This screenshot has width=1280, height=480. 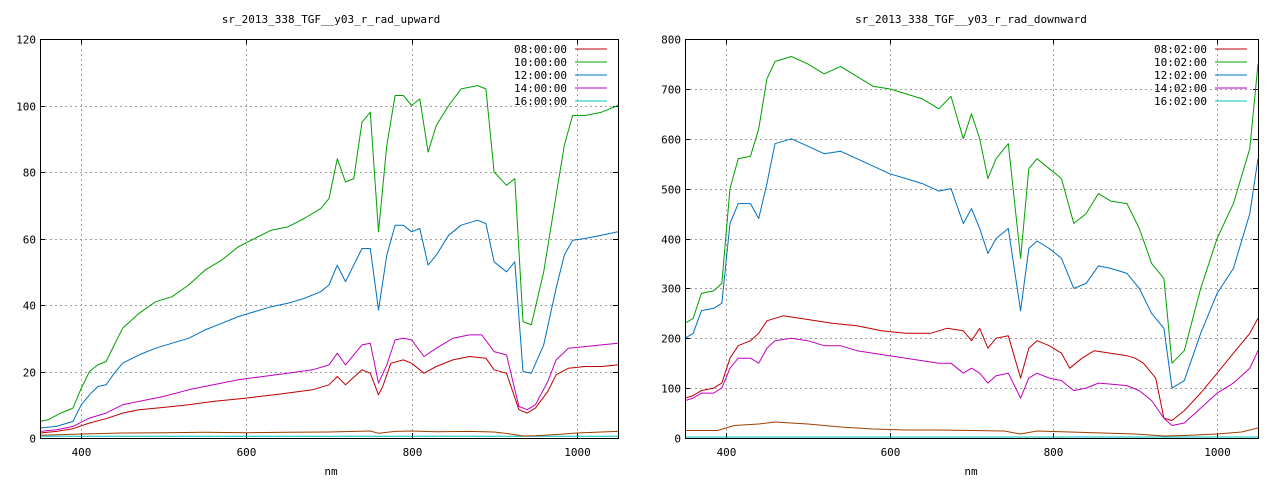 What do you see at coordinates (1180, 75) in the screenshot?
I see `legend-label: 12:02:00` at bounding box center [1180, 75].